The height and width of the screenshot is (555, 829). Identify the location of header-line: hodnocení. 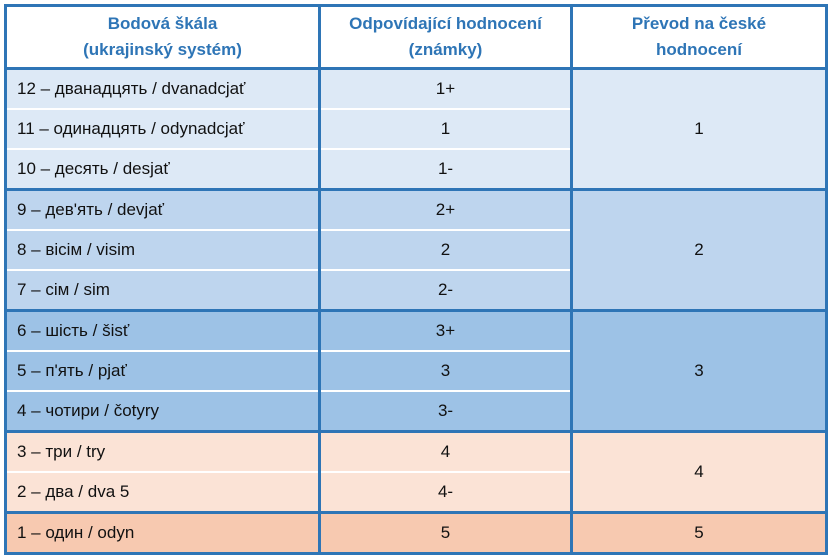
(699, 49).